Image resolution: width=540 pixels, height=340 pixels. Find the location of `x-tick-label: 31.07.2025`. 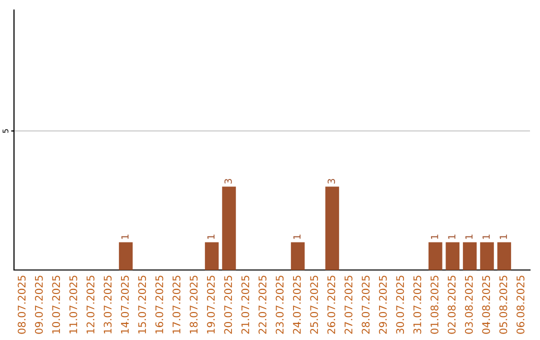

x-tick-label: 31.07.2025 is located at coordinates (417, 305).